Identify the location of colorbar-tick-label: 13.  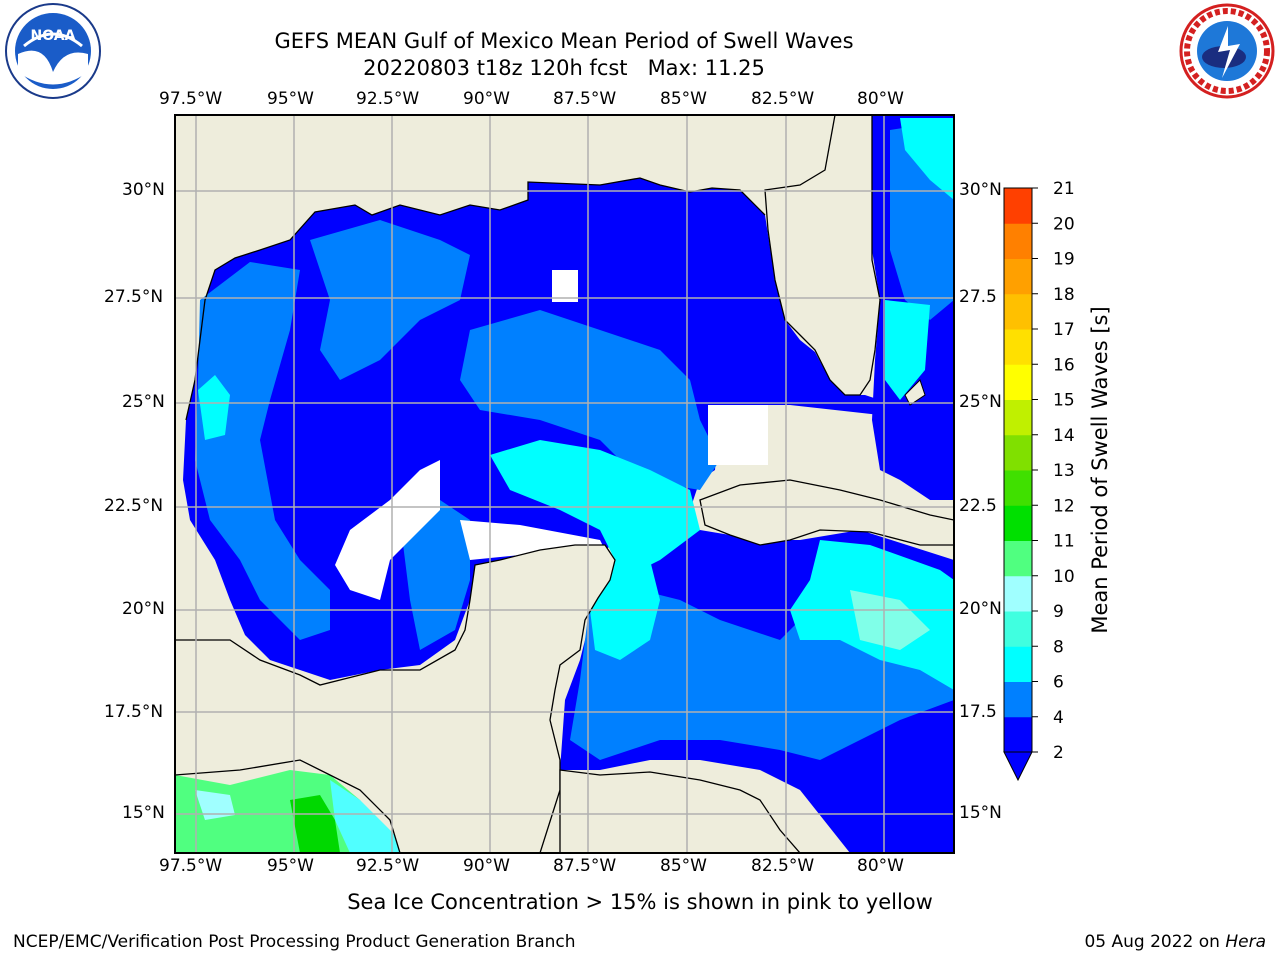
(1064, 471).